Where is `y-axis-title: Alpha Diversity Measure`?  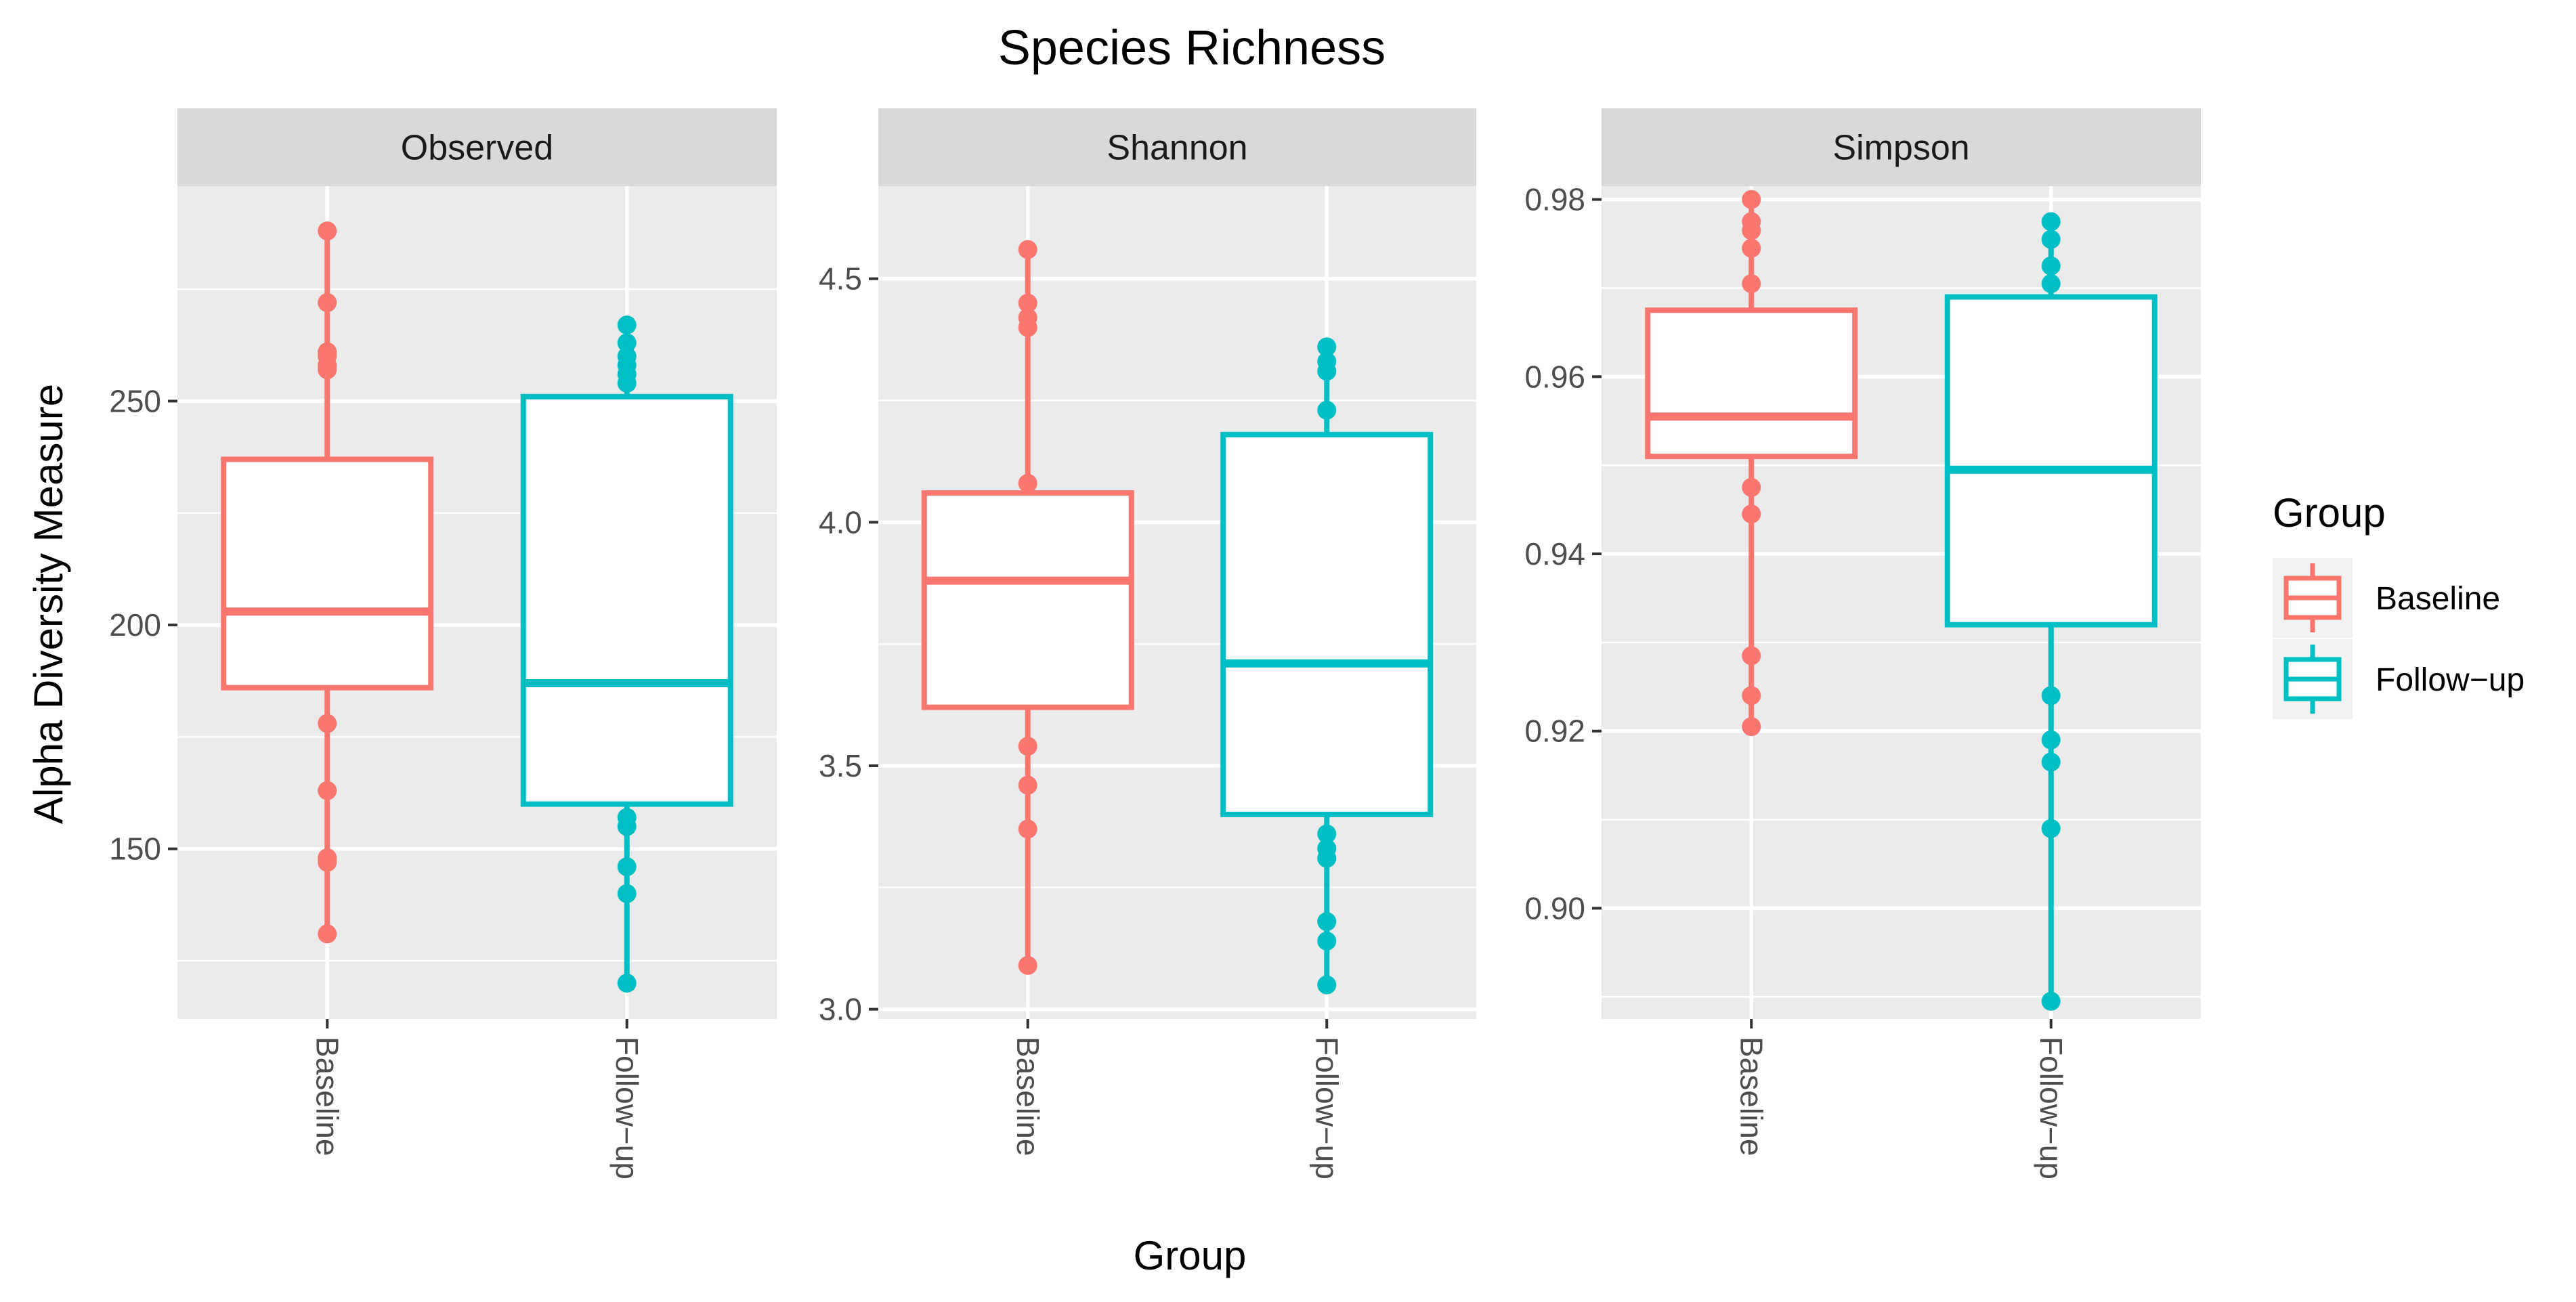 y-axis-title: Alpha Diversity Measure is located at coordinates (48, 604).